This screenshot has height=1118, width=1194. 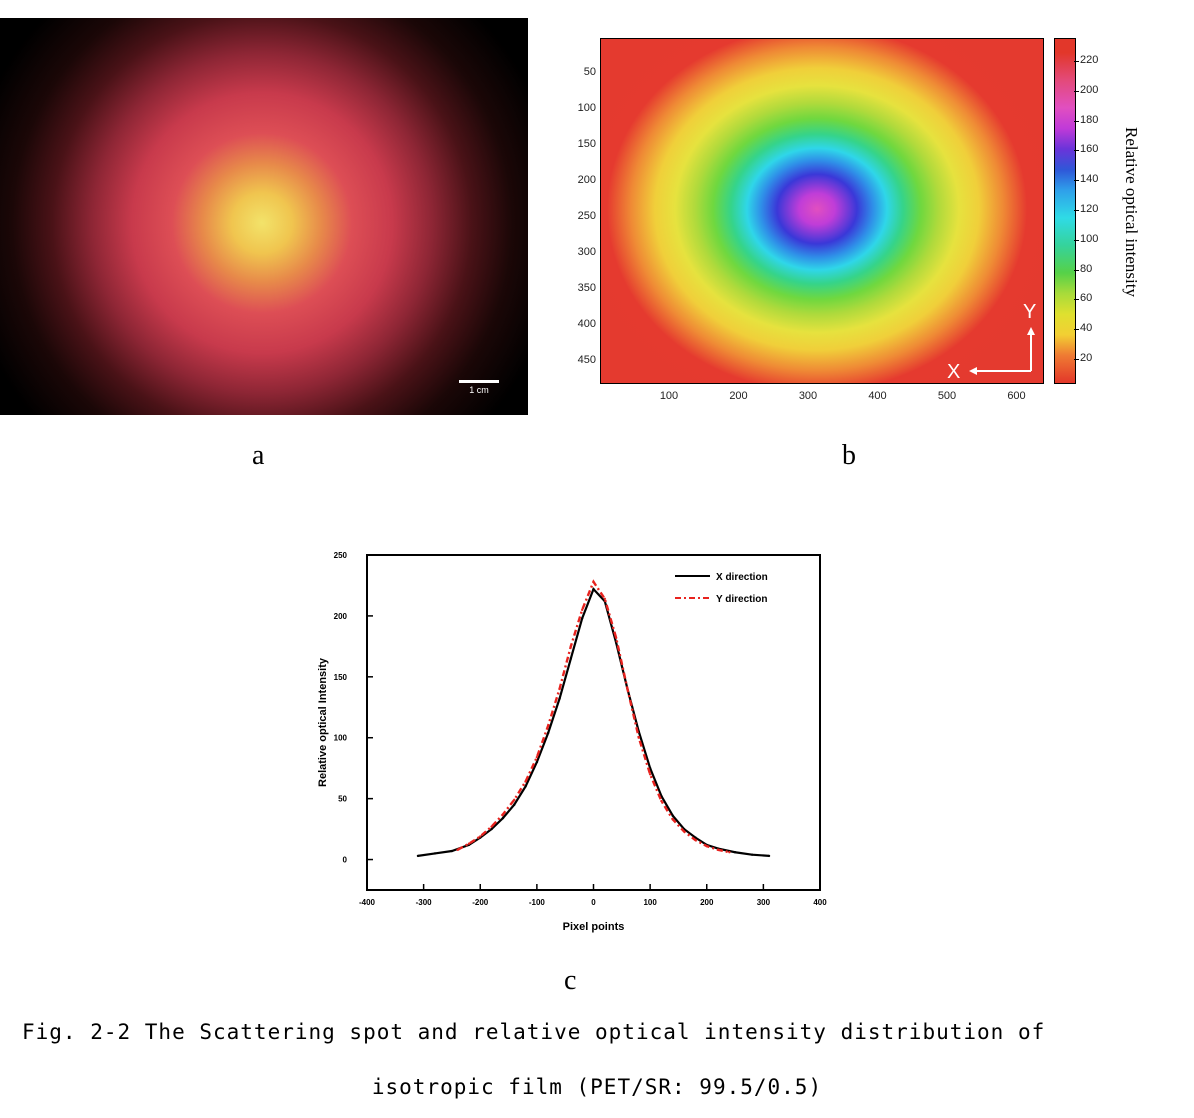 What do you see at coordinates (586, 180) in the screenshot?
I see `map-y-tick: 200` at bounding box center [586, 180].